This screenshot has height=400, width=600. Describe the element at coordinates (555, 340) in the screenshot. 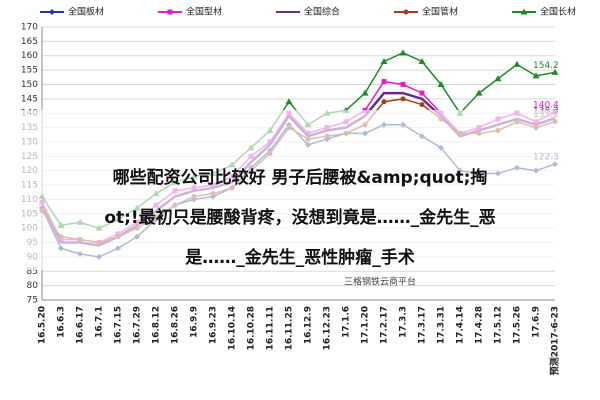

I see `x-tick-label: 预测2017-6-23` at that location.